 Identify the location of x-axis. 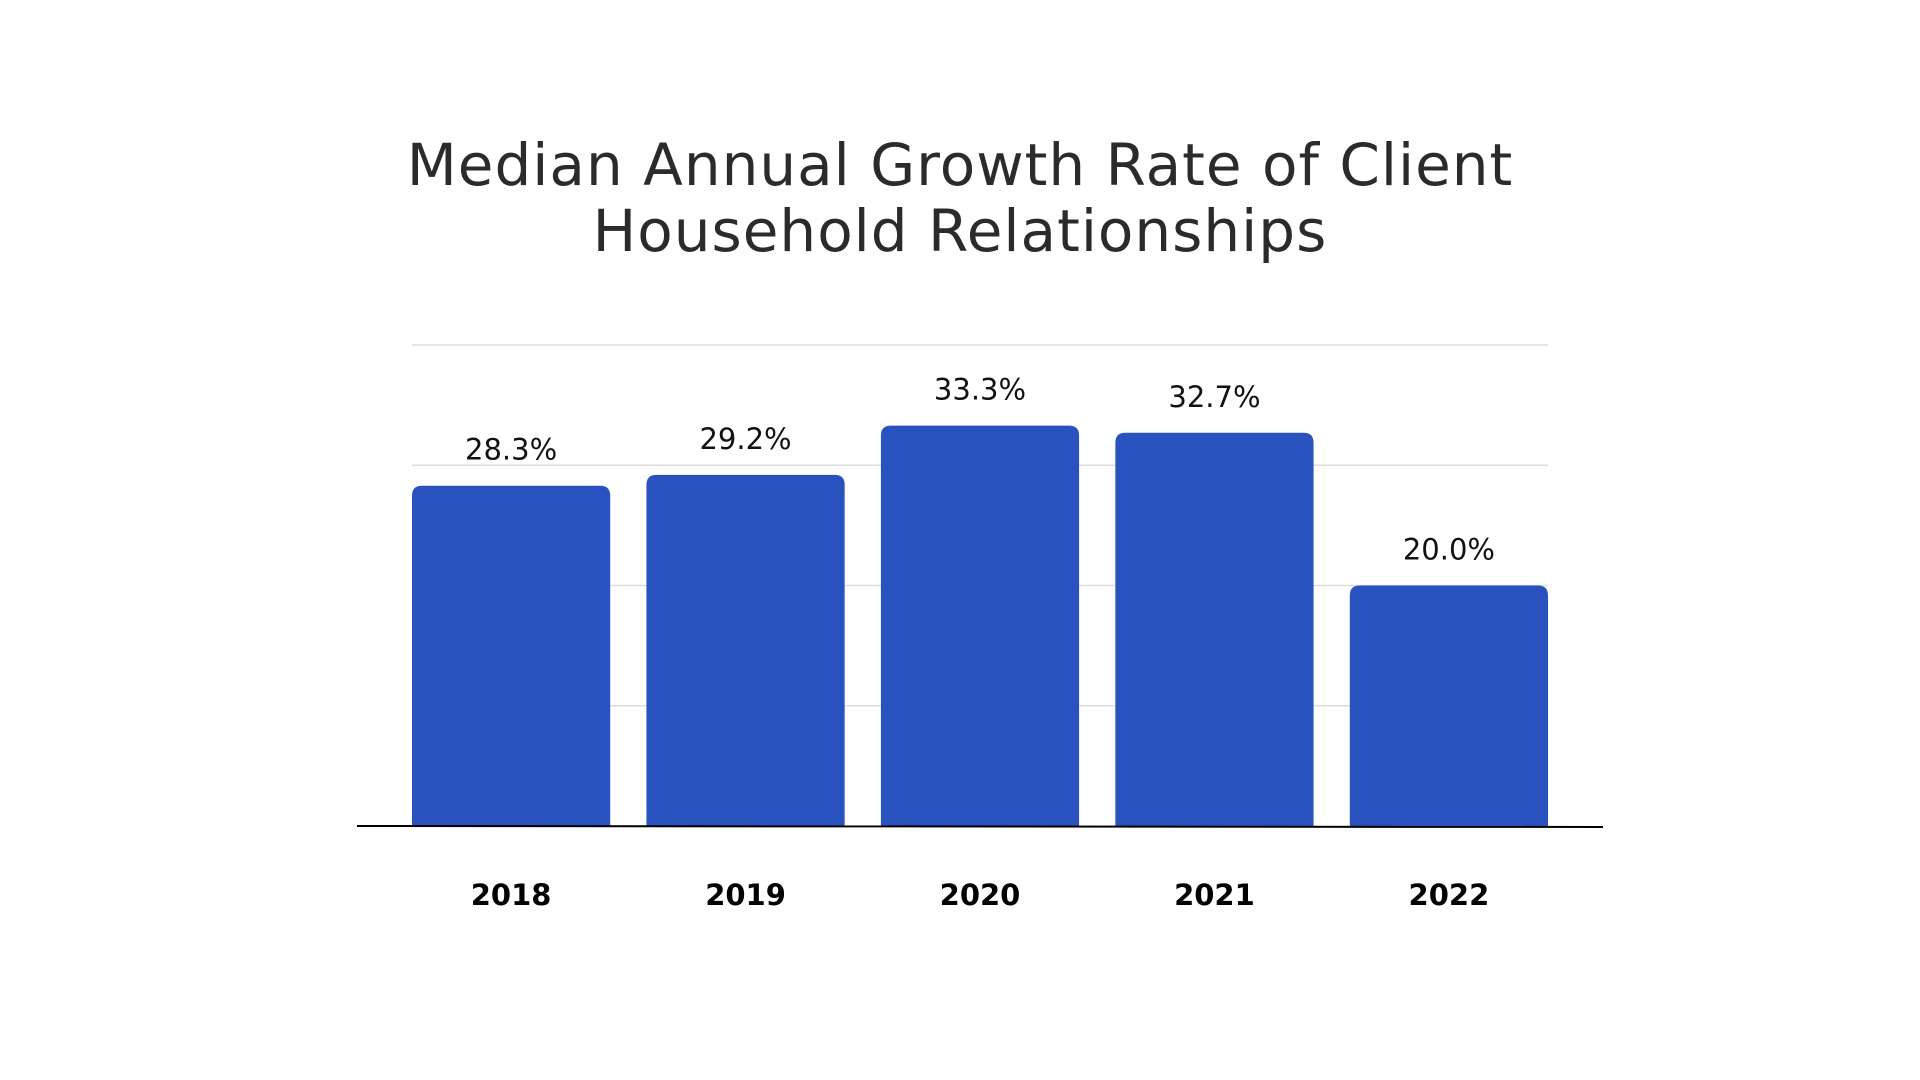
(980, 826).